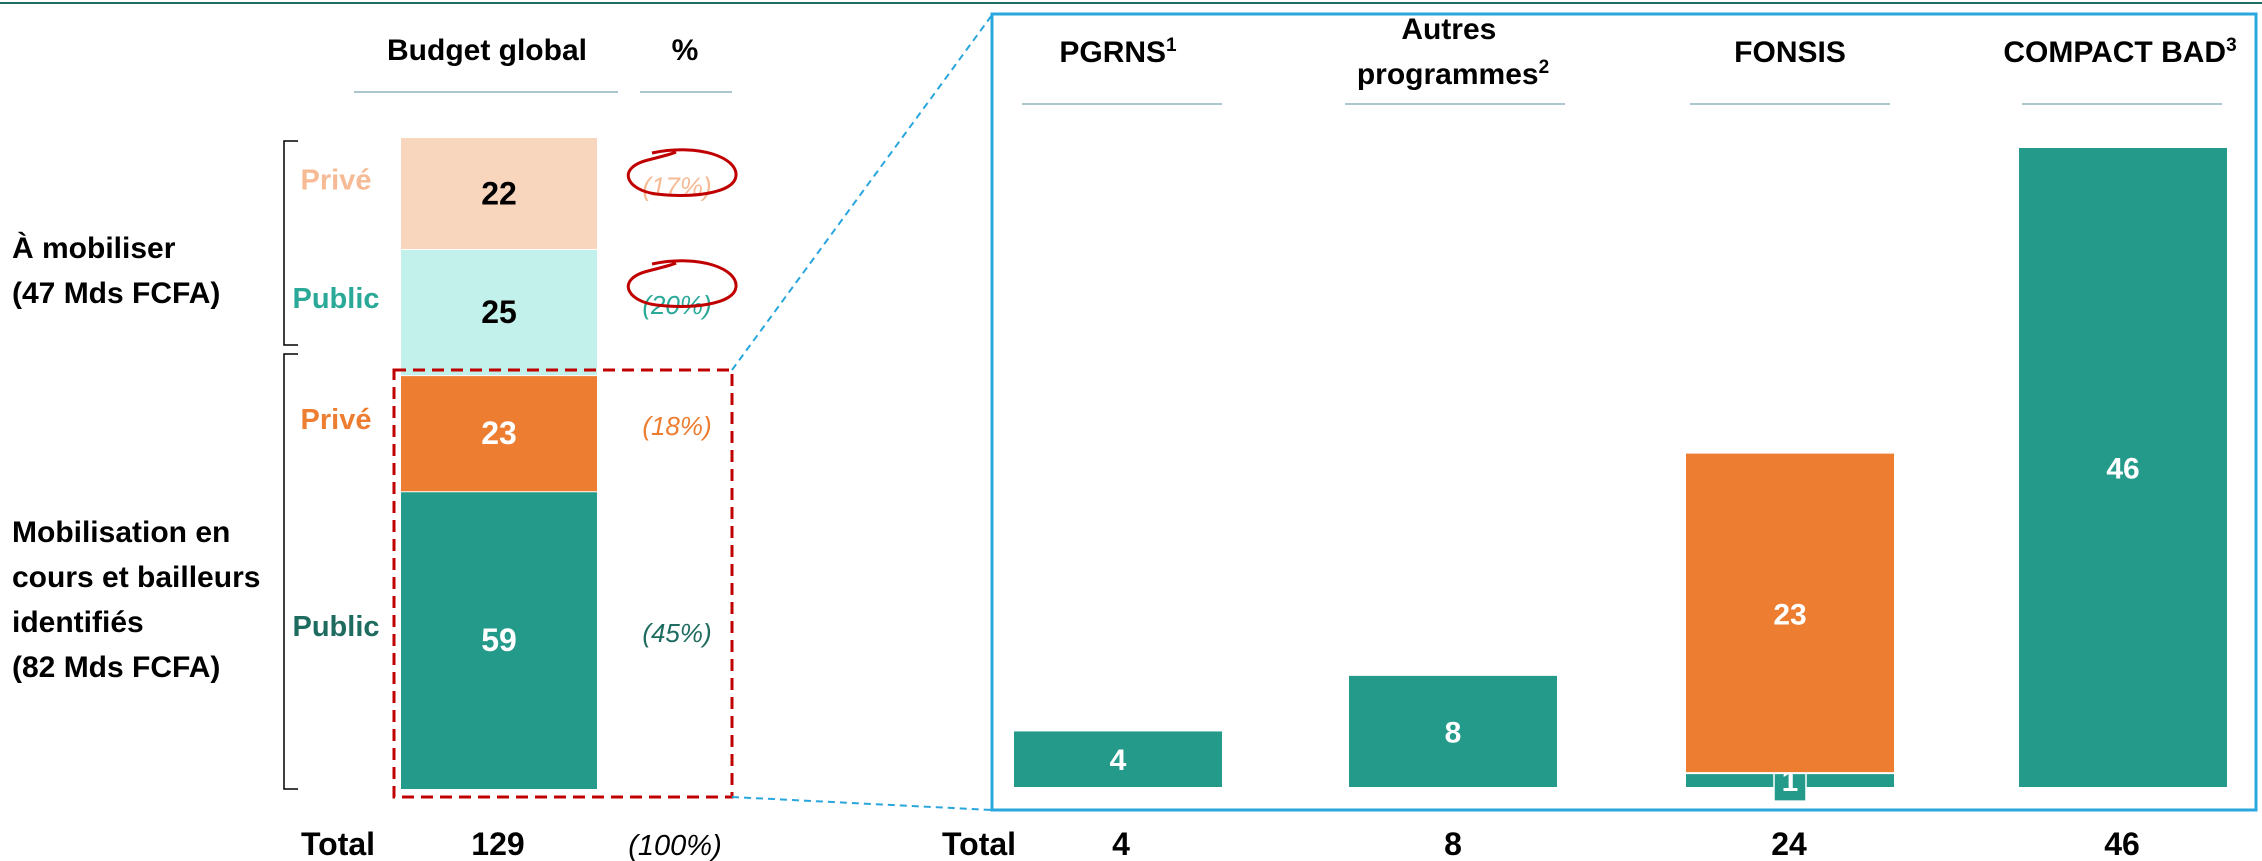 The height and width of the screenshot is (861, 2262). Describe the element at coordinates (335, 299) in the screenshot. I see `left-bar-label-2: Public` at that location.